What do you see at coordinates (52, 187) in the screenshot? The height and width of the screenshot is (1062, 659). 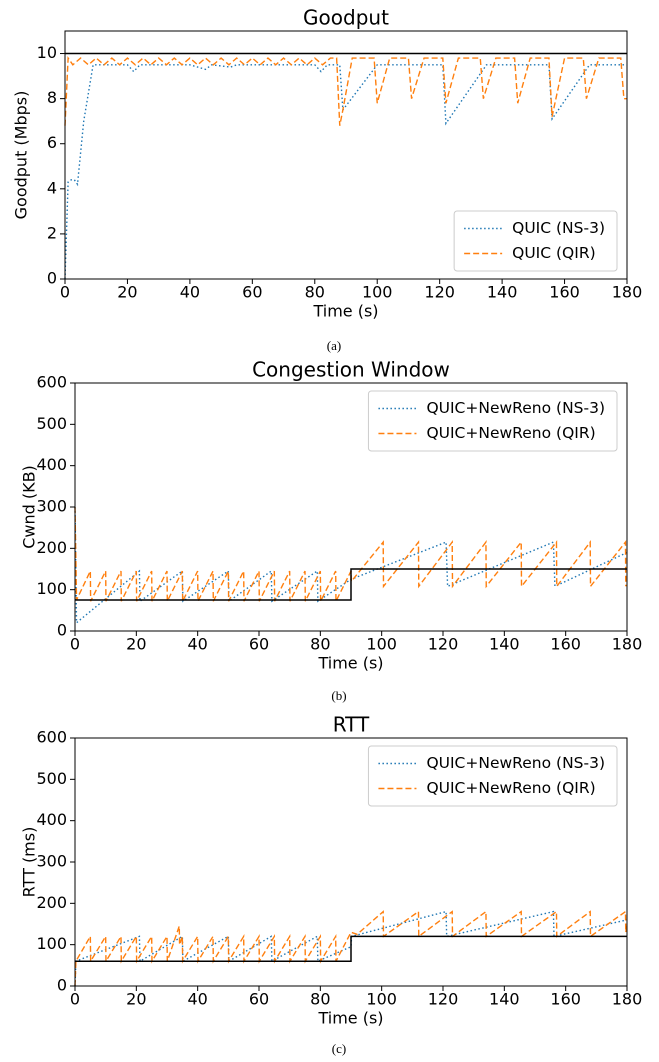 I see `y-tick-label: 4` at bounding box center [52, 187].